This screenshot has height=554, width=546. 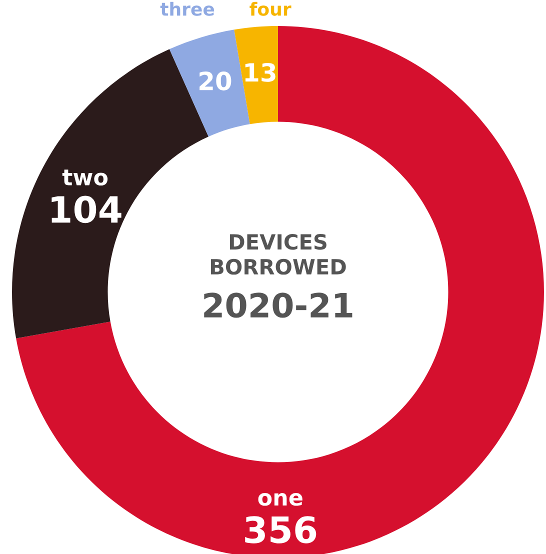 I want to click on slice-label: one, so click(x=280, y=499).